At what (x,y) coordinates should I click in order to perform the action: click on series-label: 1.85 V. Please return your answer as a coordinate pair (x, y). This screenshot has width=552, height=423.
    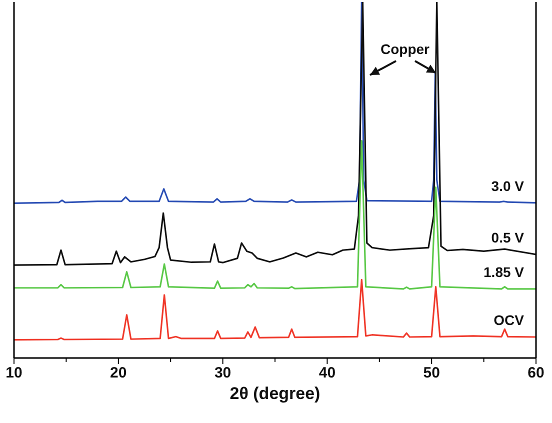
    Looking at the image, I should click on (504, 272).